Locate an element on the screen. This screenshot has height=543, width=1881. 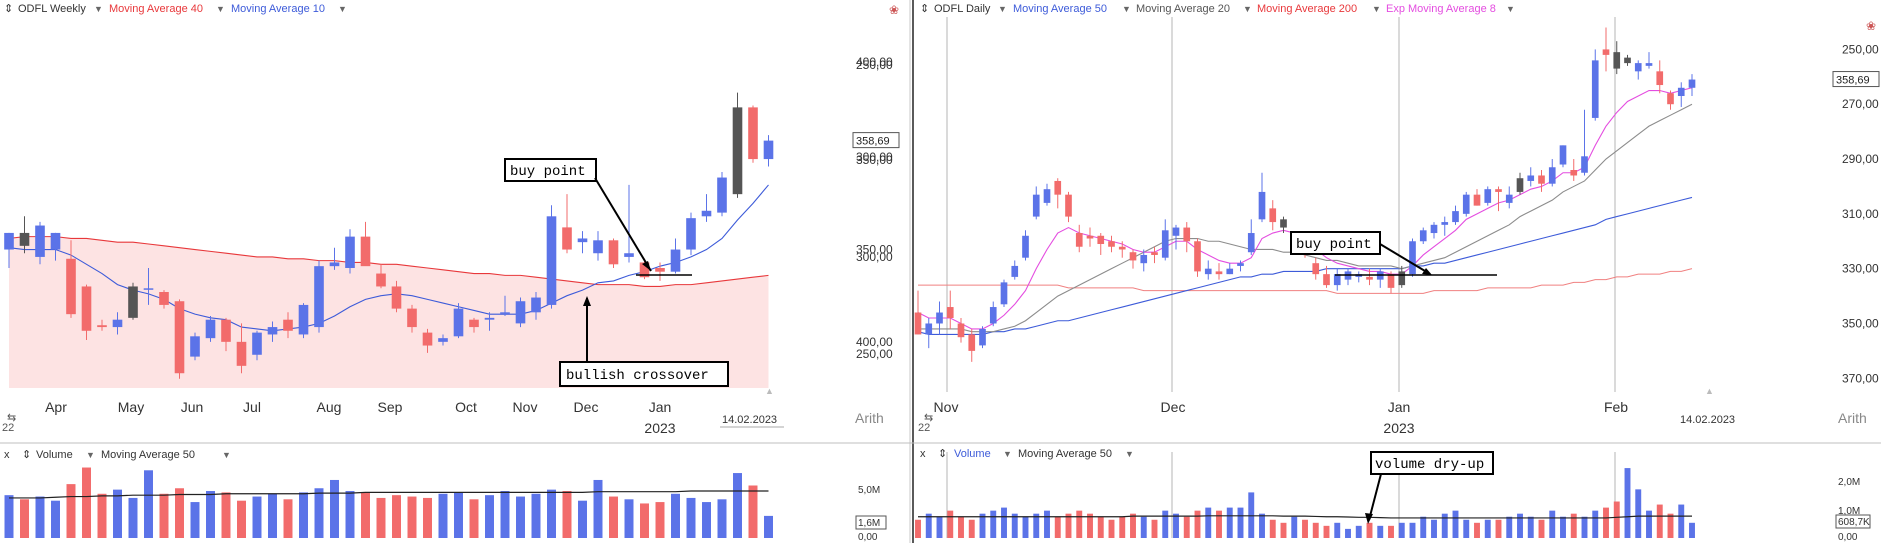
weekly-volume-label: Volume is located at coordinates (54, 455).